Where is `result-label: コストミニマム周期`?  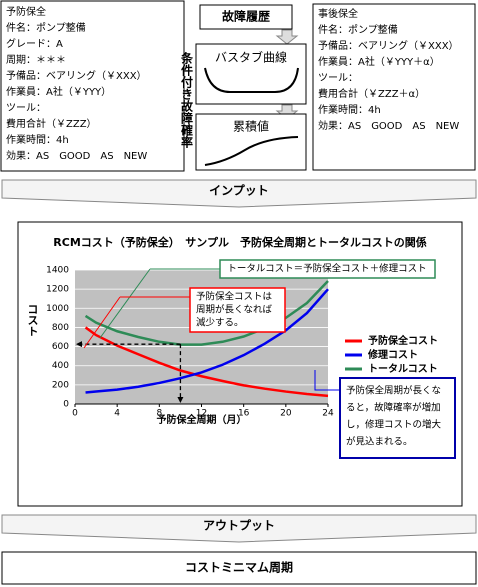
result-label: コストミニマム周期 is located at coordinates (239, 567).